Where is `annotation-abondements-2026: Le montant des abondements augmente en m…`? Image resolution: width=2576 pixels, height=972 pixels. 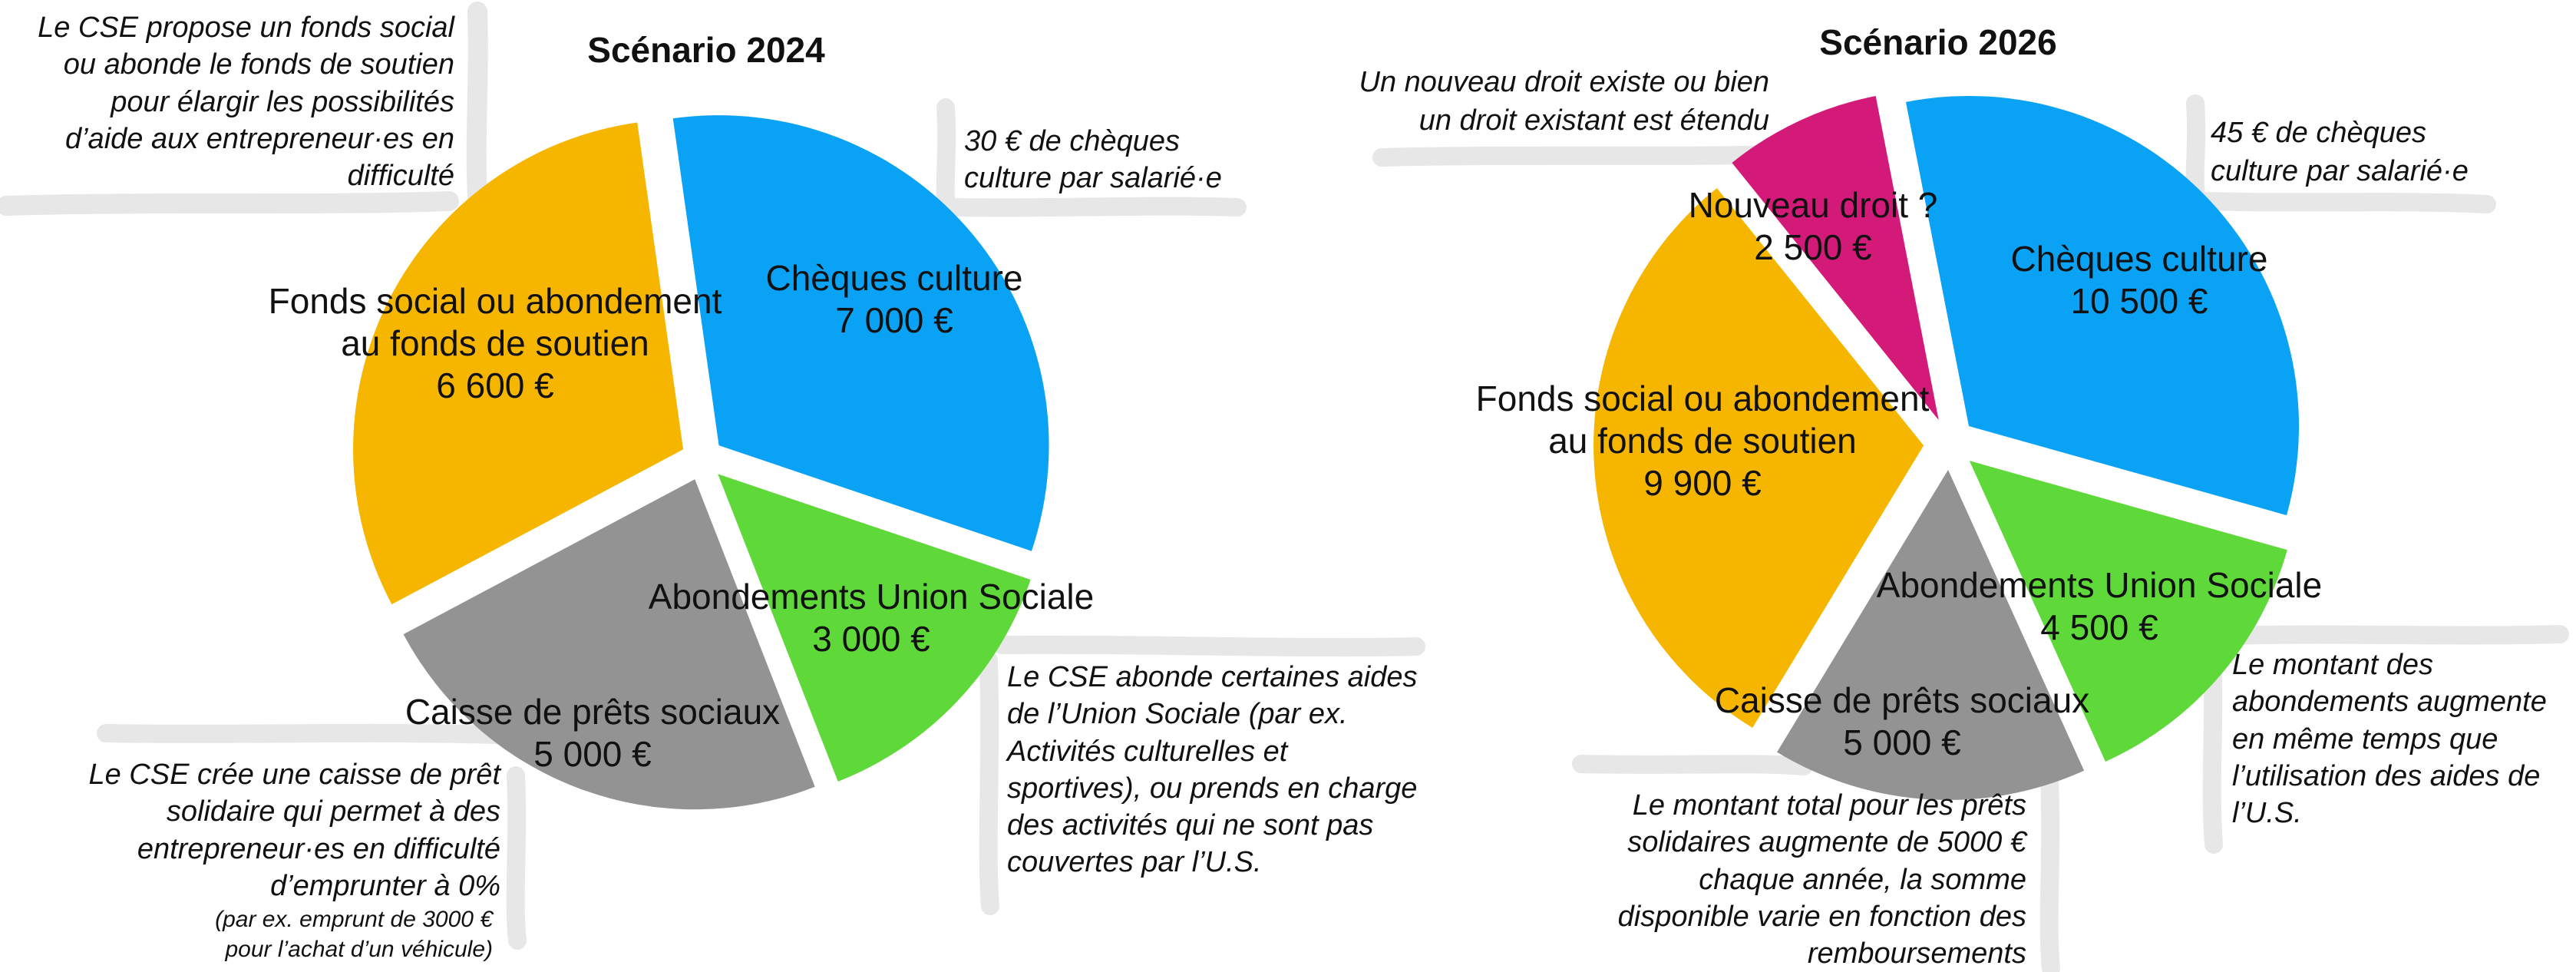
annotation-abondements-2026: Le montant des abondements augmente en m… is located at coordinates (2389, 739).